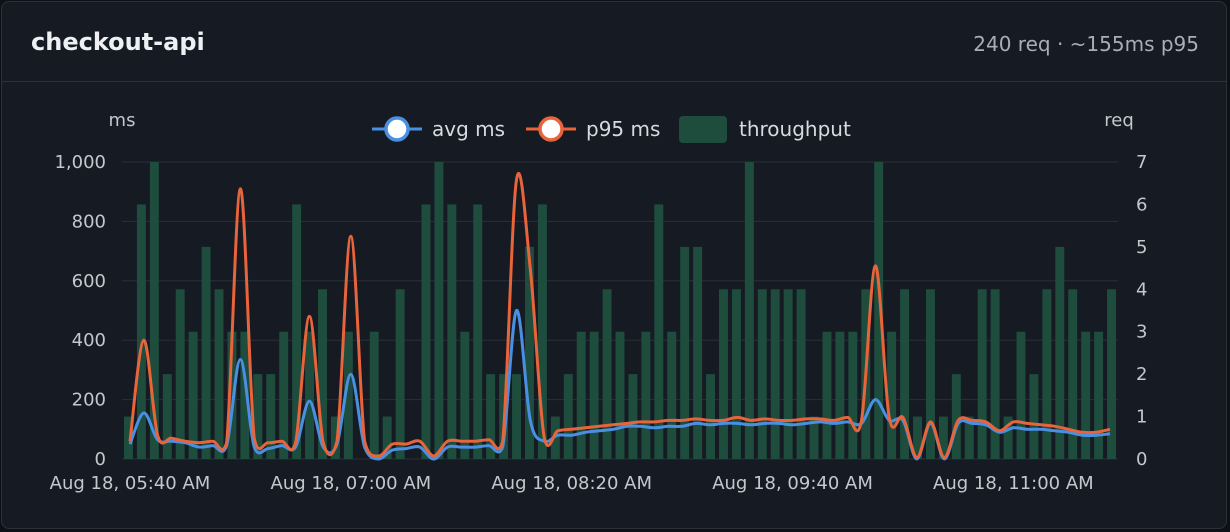  Describe the element at coordinates (118, 42) in the screenshot. I see `service-title: checkout-api` at that location.